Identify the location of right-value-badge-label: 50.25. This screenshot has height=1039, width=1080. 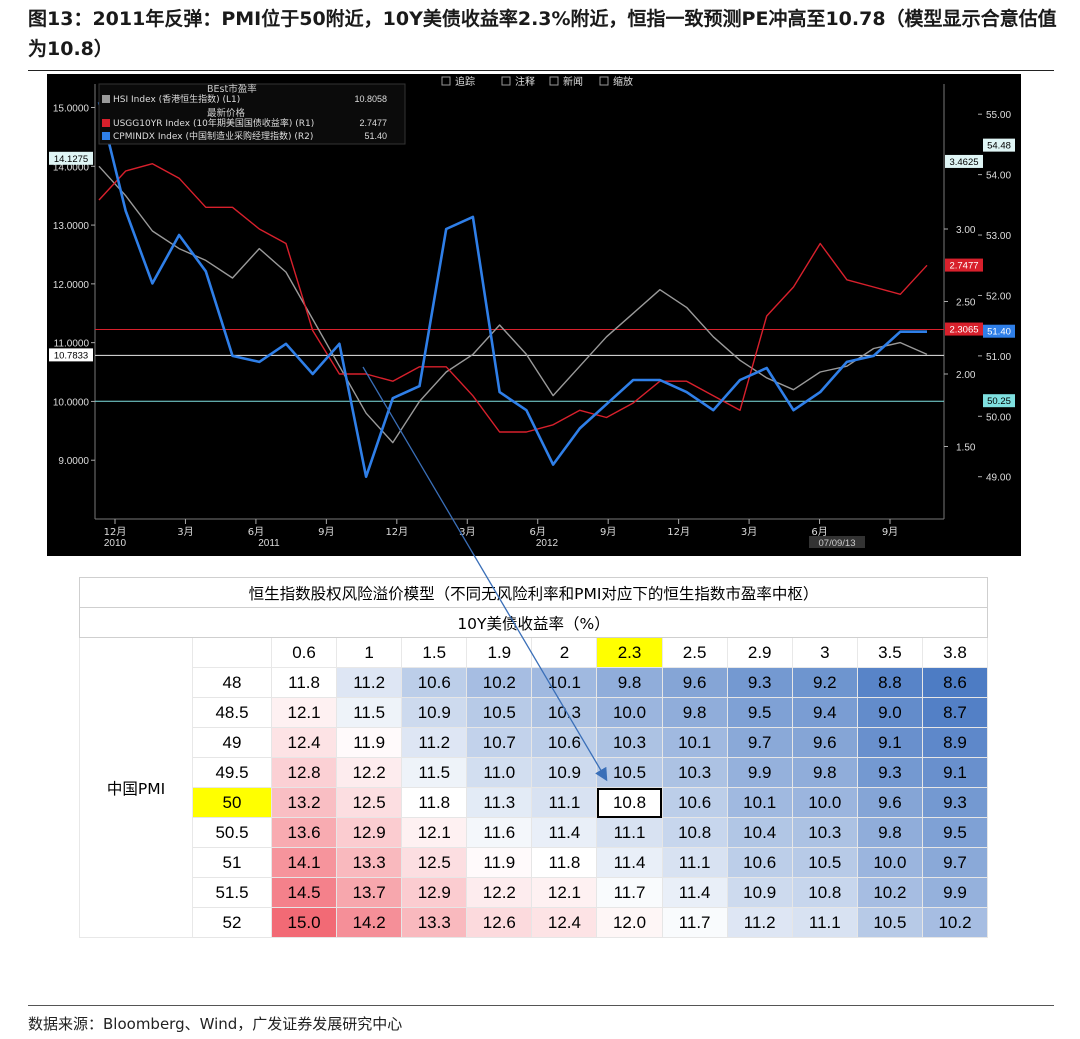
(999, 401).